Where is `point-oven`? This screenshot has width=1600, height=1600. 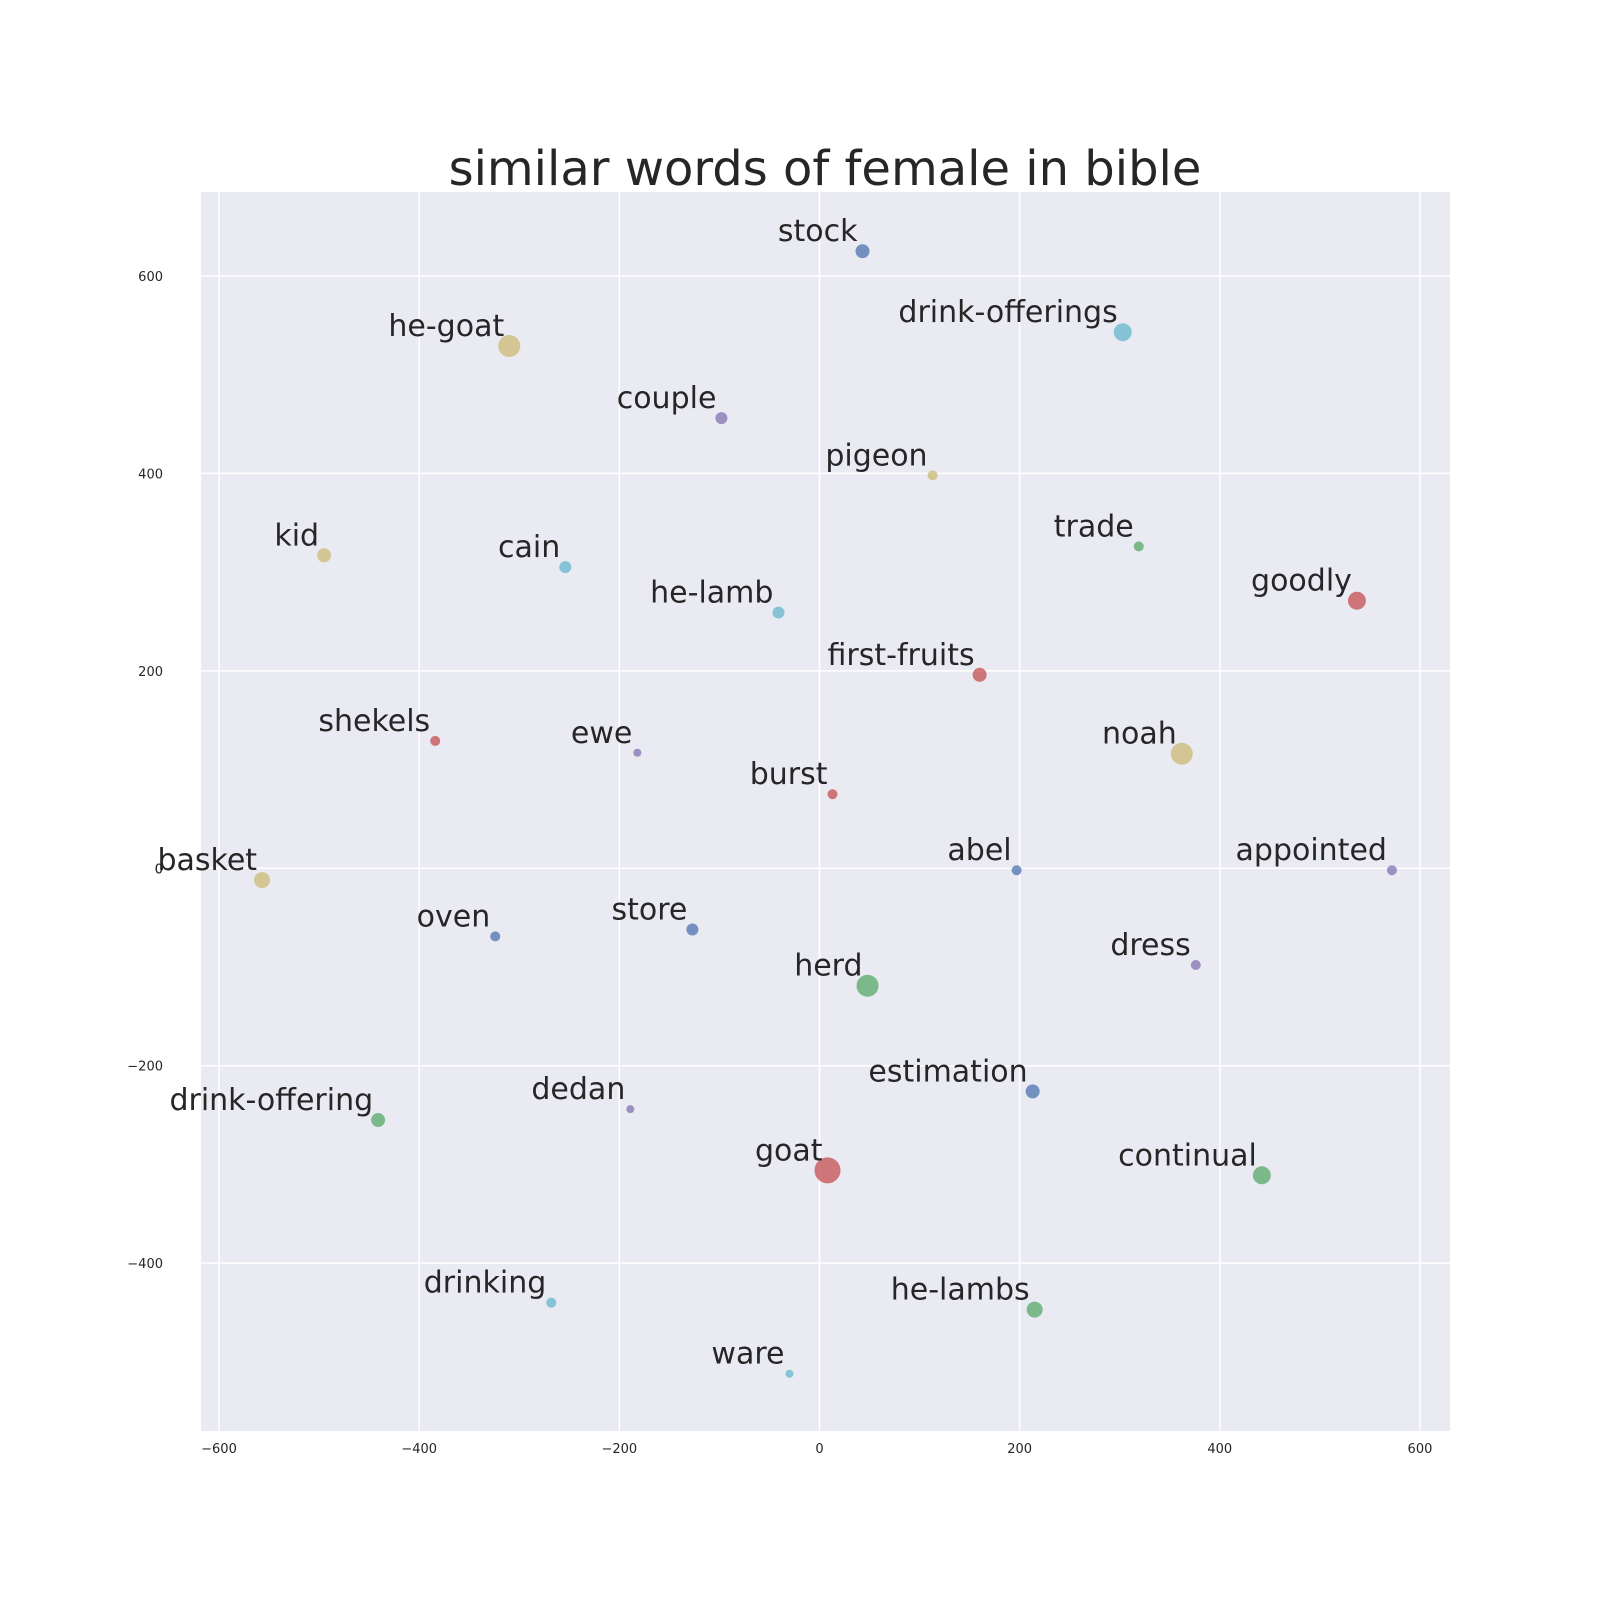
point-oven is located at coordinates (495, 936).